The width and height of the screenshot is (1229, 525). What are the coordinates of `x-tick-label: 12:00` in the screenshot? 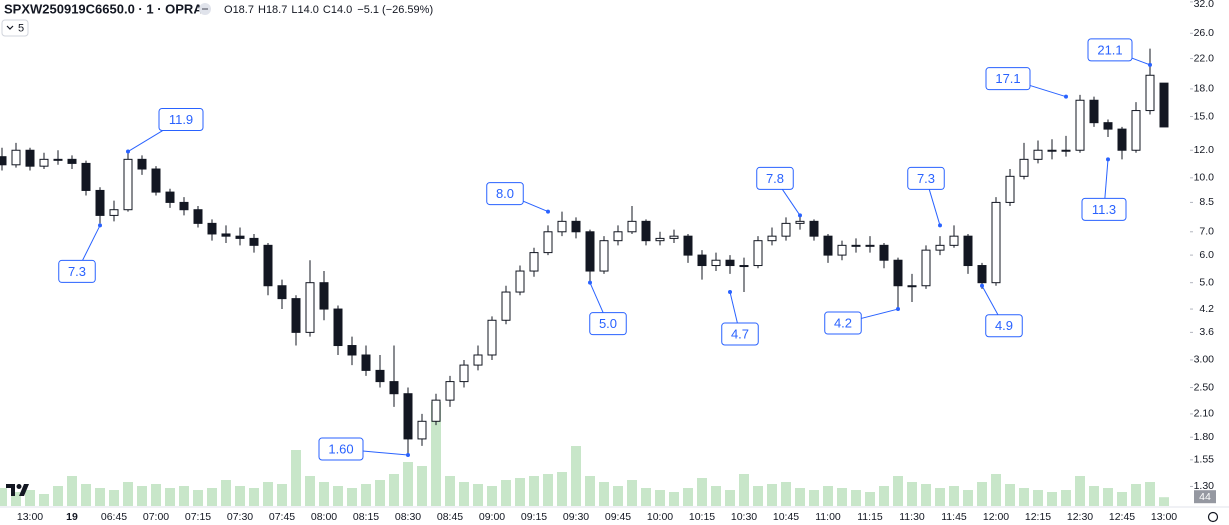 It's located at (996, 517).